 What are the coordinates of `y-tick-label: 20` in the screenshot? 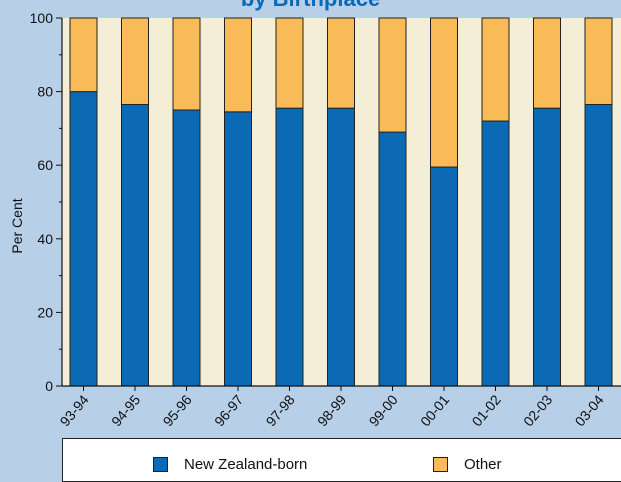 It's located at (45, 312).